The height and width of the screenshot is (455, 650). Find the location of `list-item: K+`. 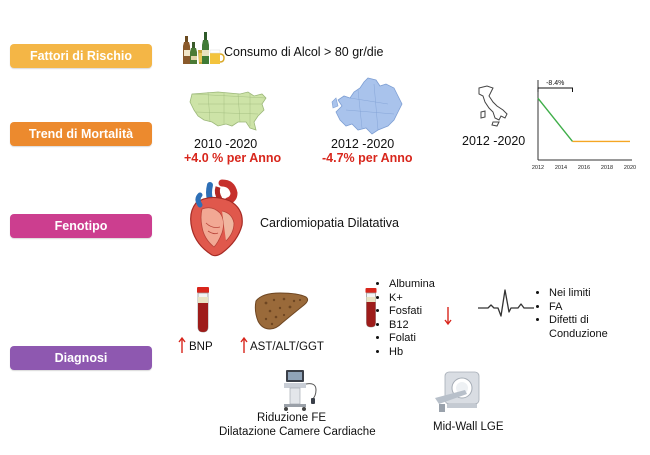

list-item: K+ is located at coordinates (412, 299).